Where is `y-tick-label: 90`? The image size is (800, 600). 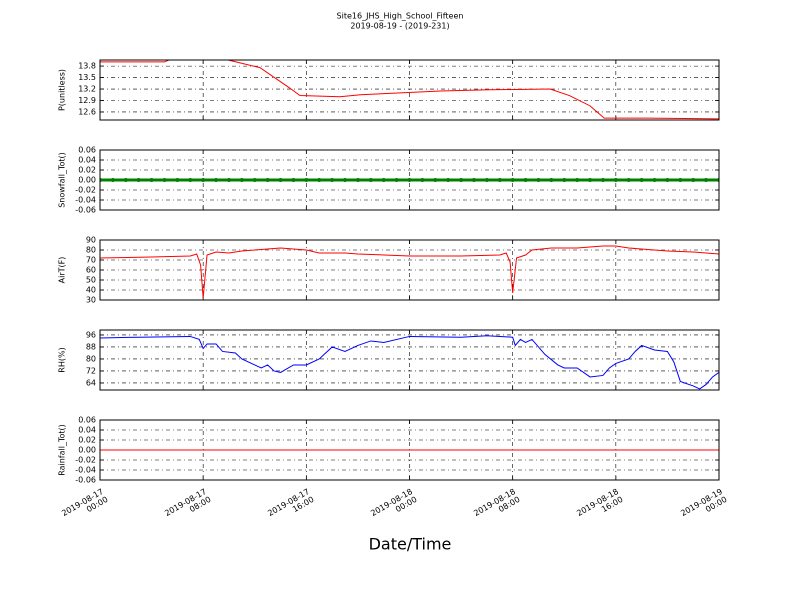 y-tick-label: 90 is located at coordinates (91, 240).